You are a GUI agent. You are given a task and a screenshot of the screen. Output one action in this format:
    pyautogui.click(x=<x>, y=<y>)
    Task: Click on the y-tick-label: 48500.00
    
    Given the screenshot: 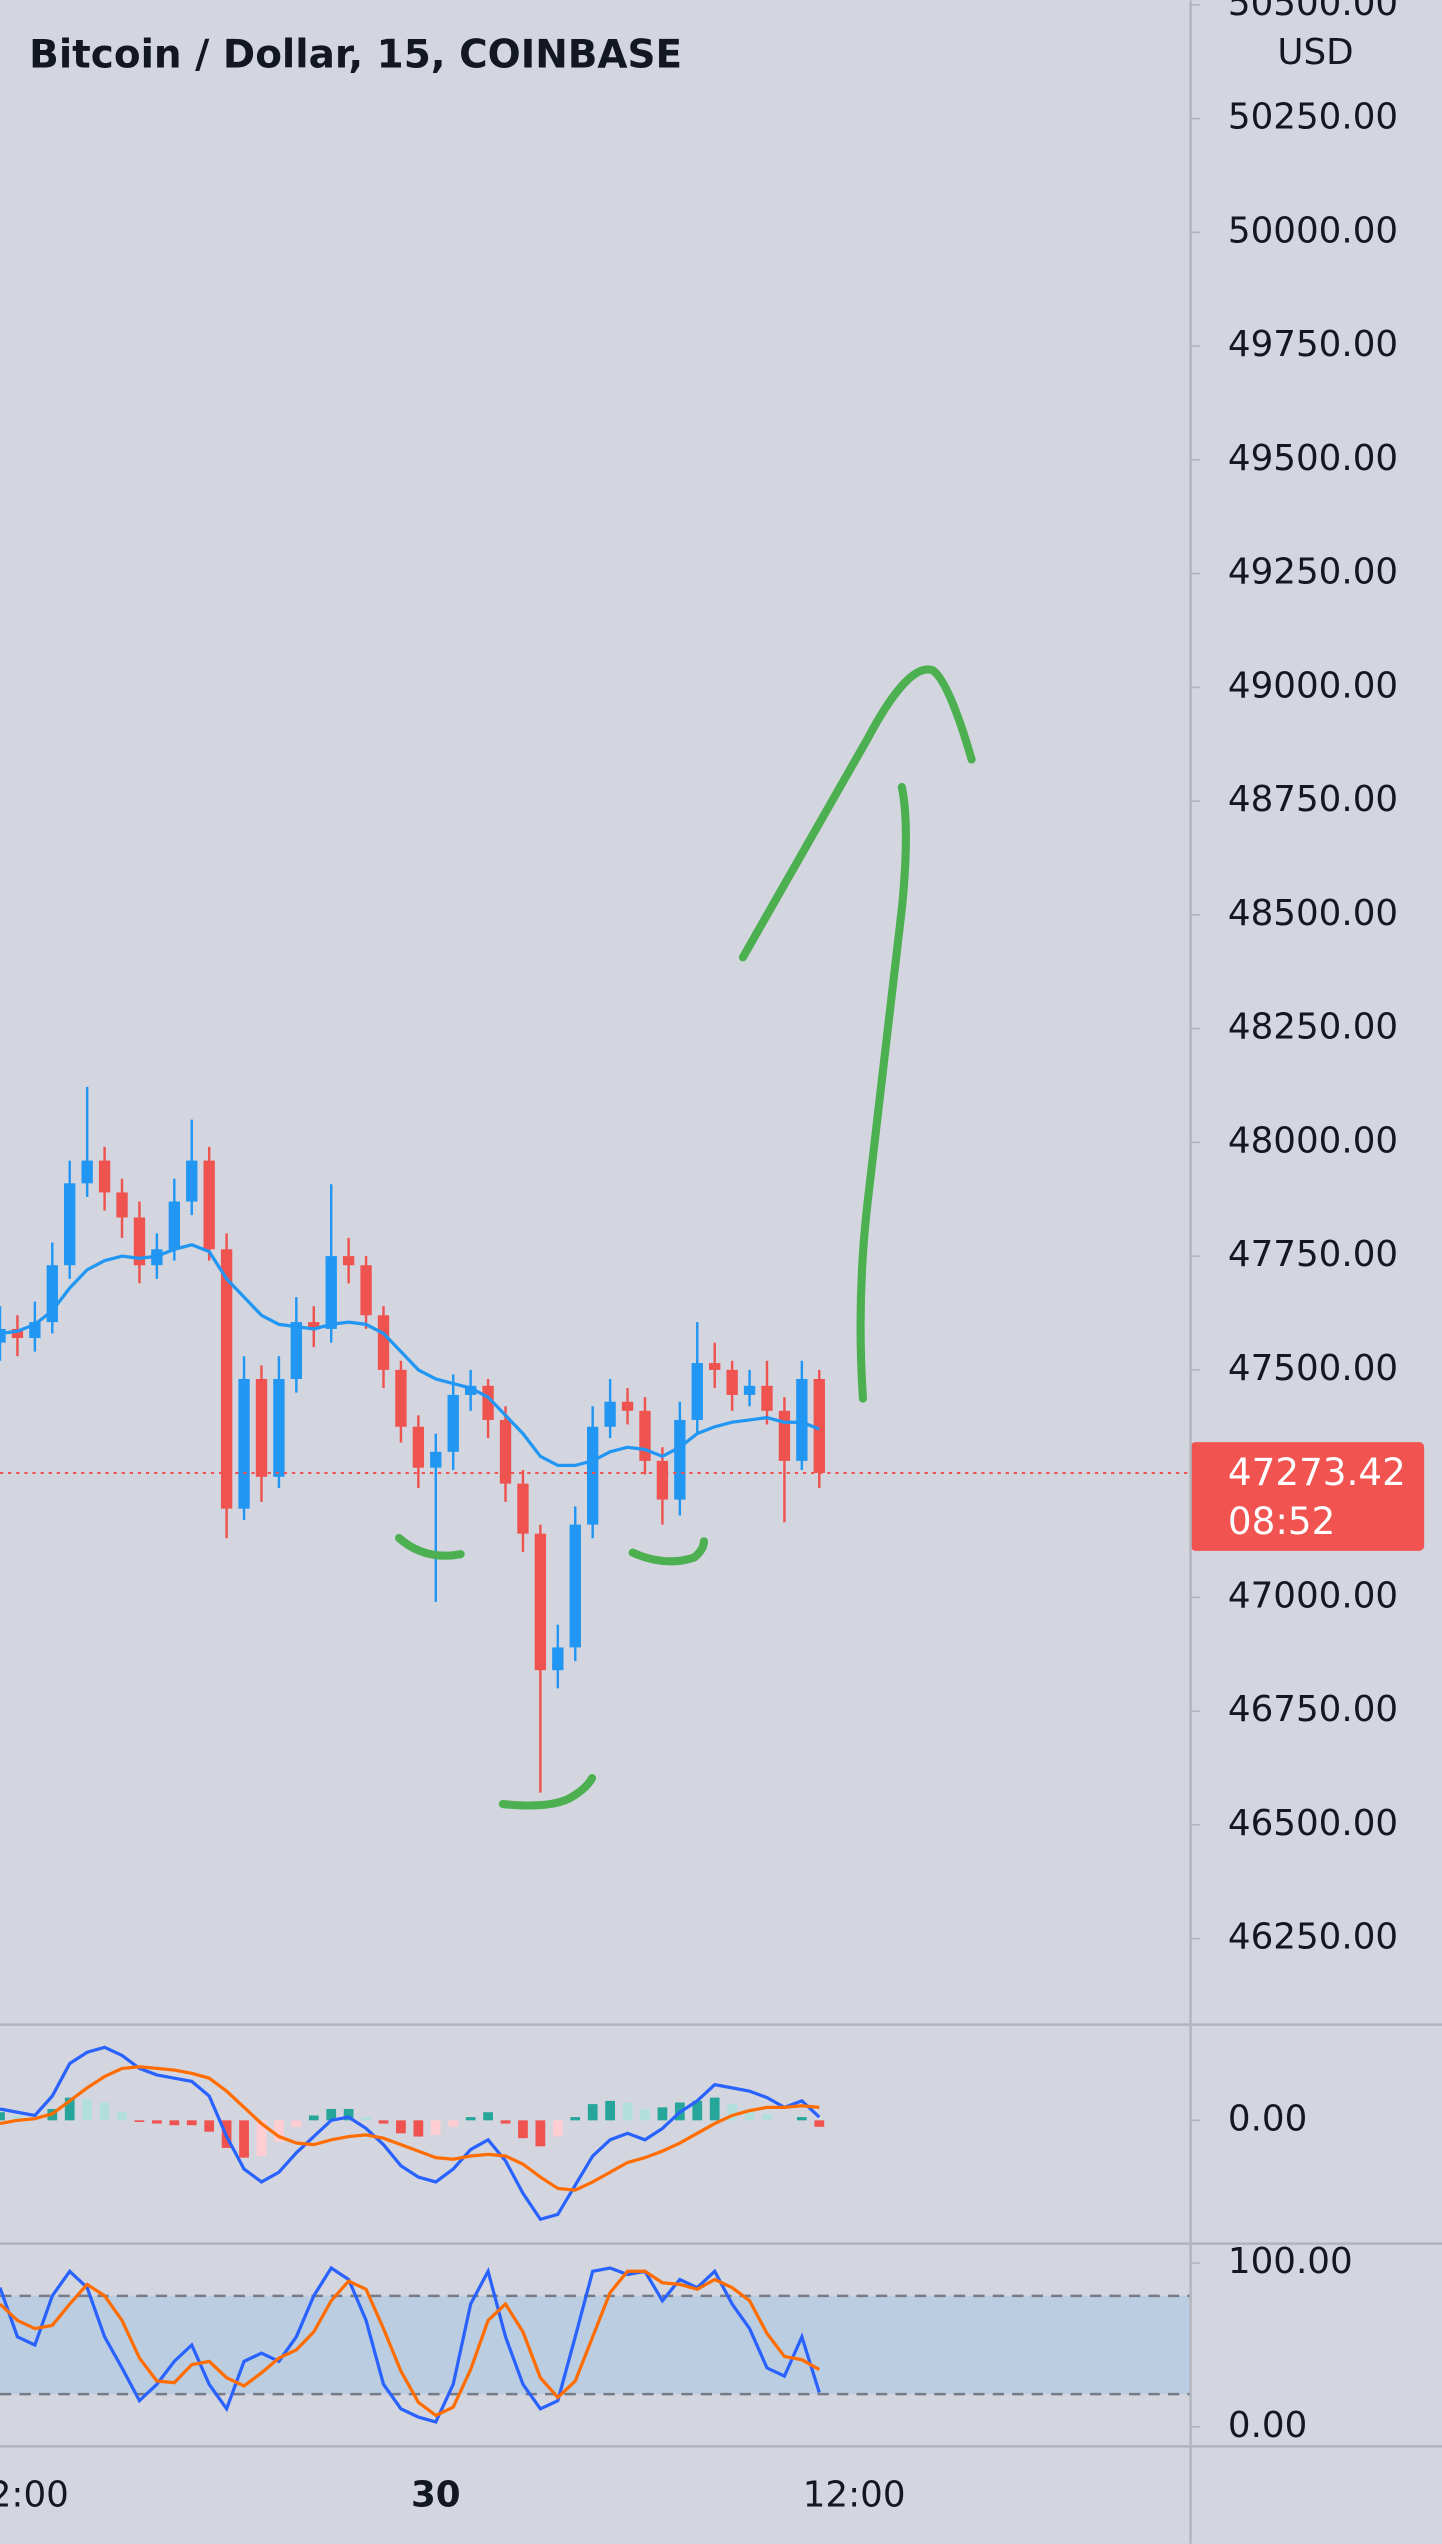 What is the action you would take?
    pyautogui.click(x=1313, y=913)
    